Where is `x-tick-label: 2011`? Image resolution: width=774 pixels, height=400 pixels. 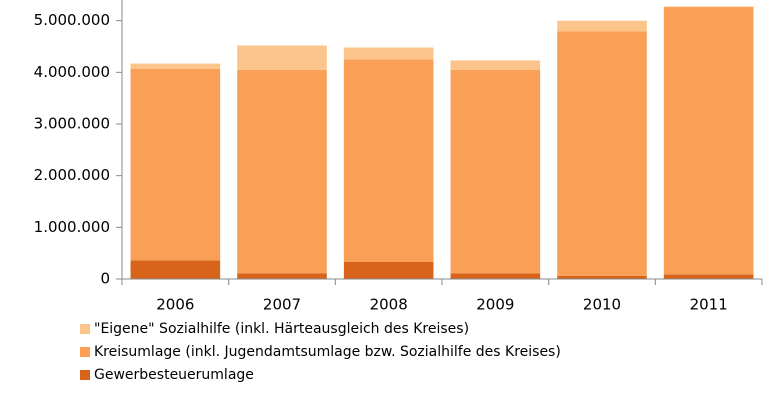 x-tick-label: 2011 is located at coordinates (709, 305).